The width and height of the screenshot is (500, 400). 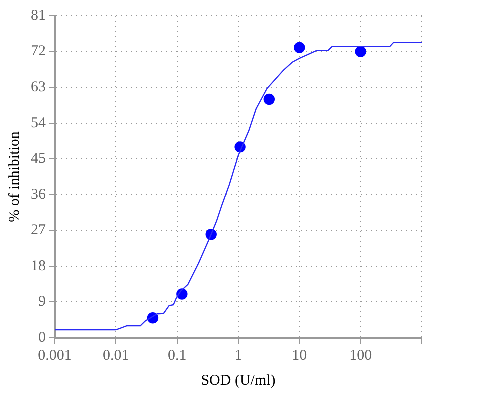 I want to click on y-tick-label: 63, so click(x=38, y=87).